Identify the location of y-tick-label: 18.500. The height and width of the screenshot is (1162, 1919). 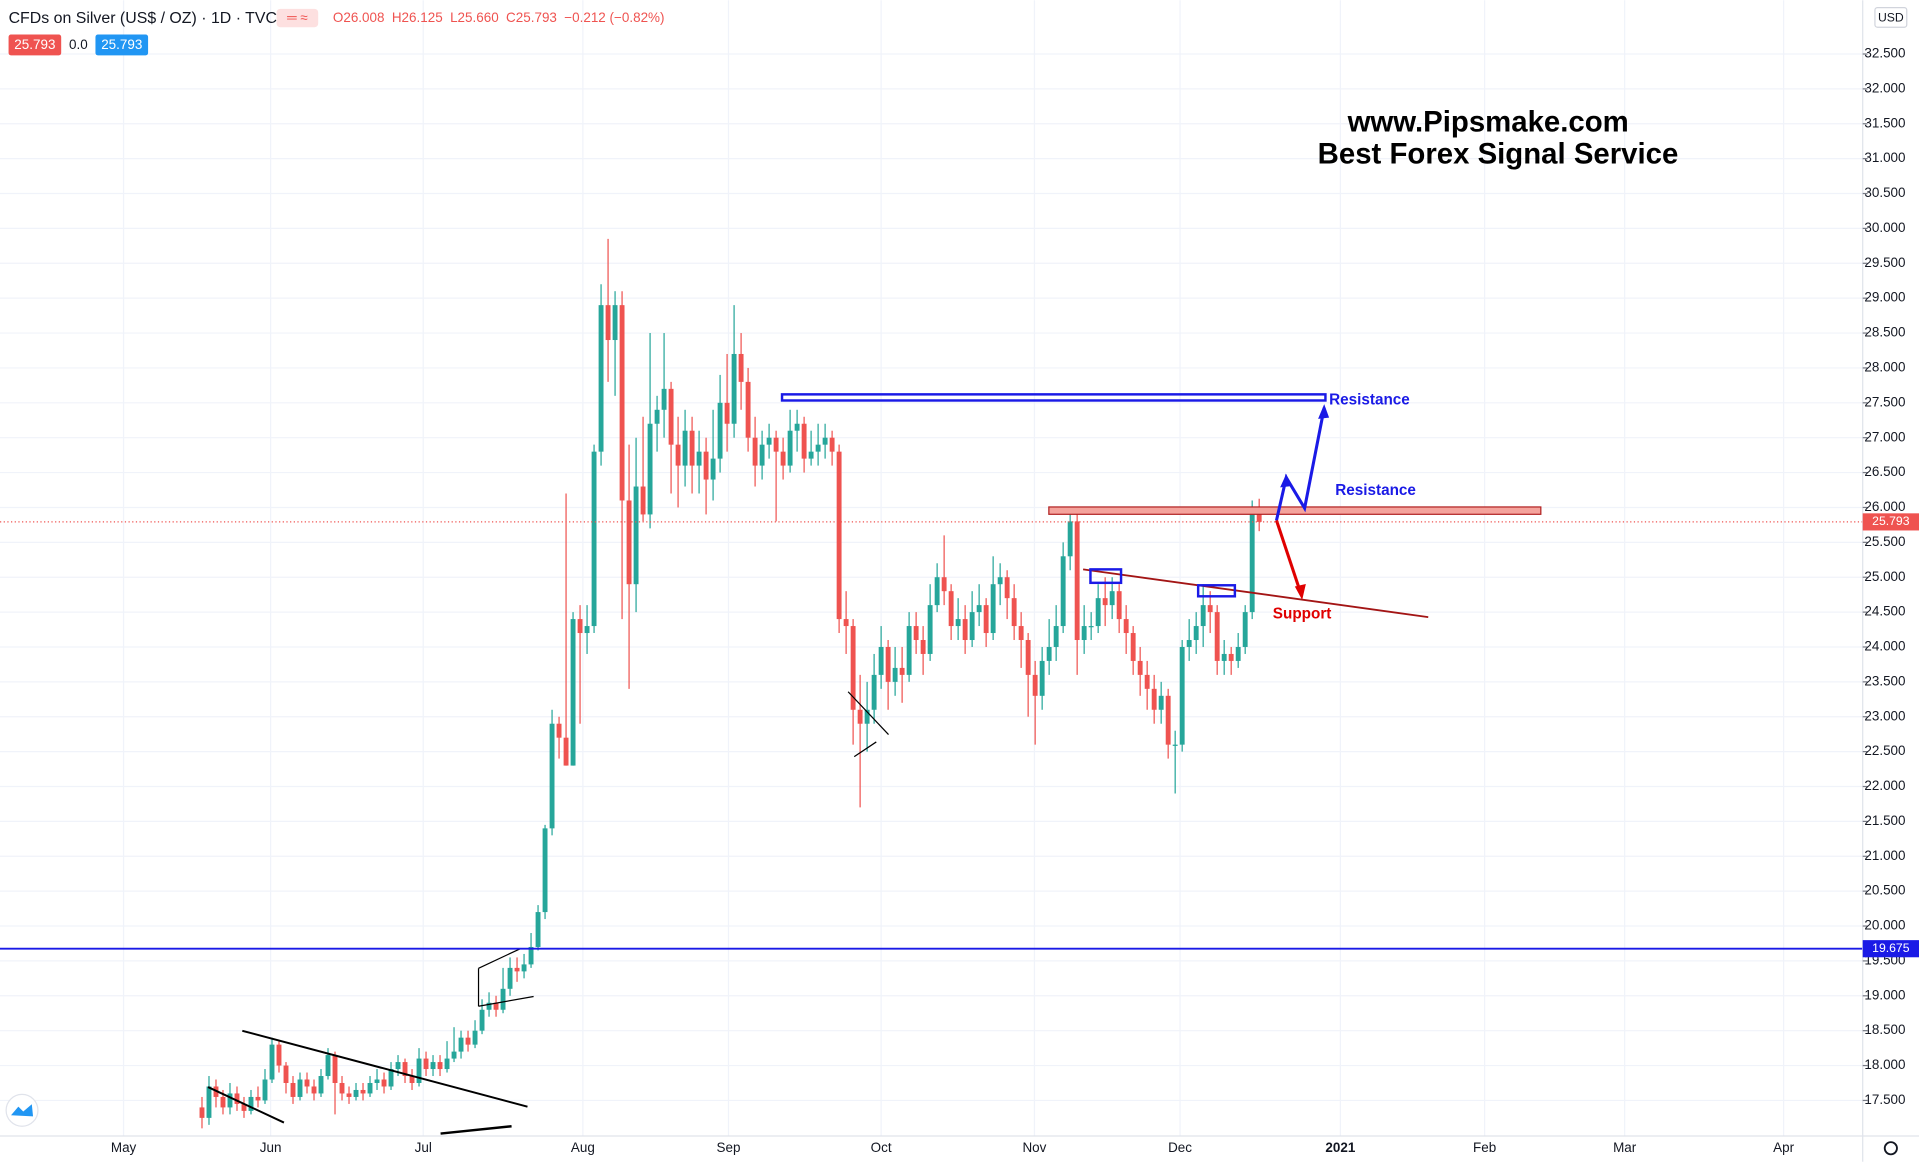
(1884, 1029).